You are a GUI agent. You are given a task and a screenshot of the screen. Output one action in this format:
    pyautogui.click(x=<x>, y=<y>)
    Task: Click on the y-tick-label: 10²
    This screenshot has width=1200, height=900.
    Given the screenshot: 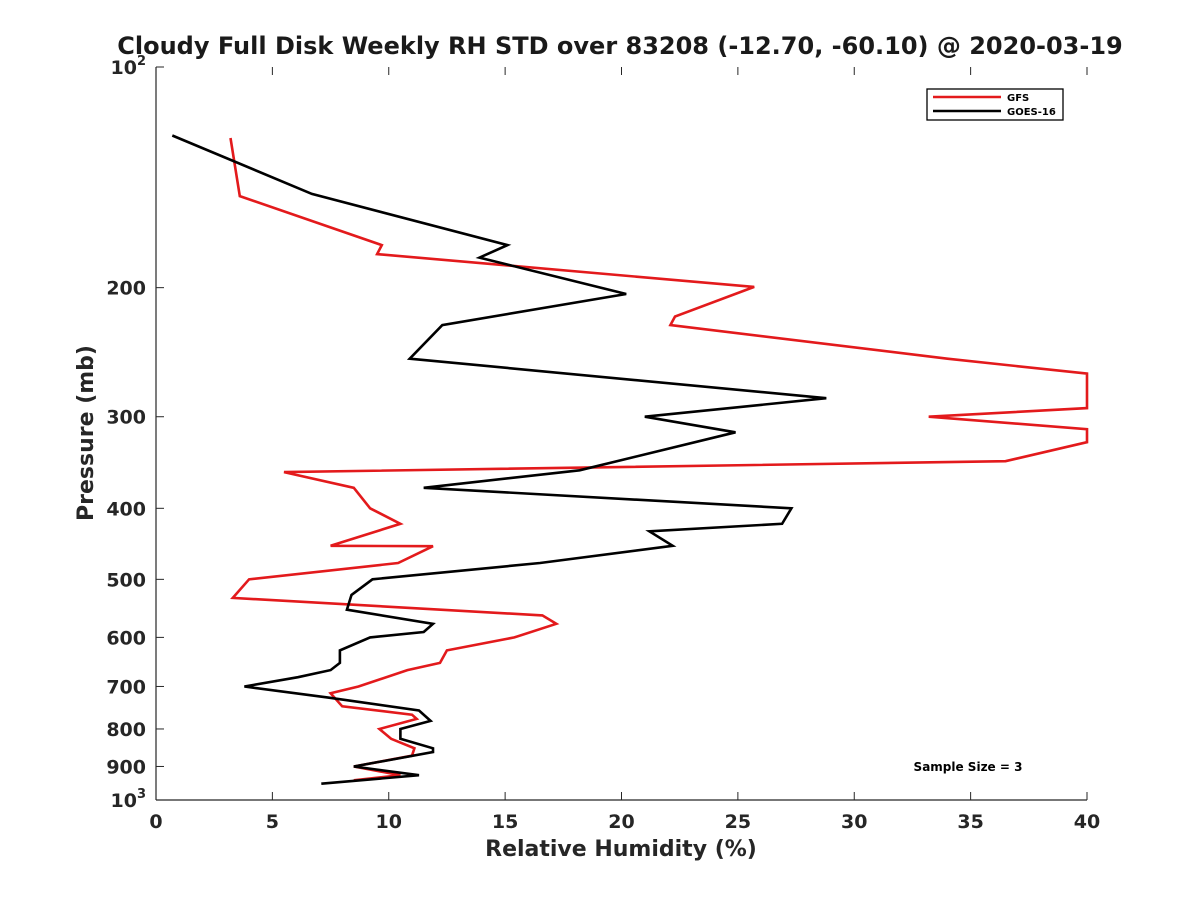 What is the action you would take?
    pyautogui.click(x=129, y=66)
    